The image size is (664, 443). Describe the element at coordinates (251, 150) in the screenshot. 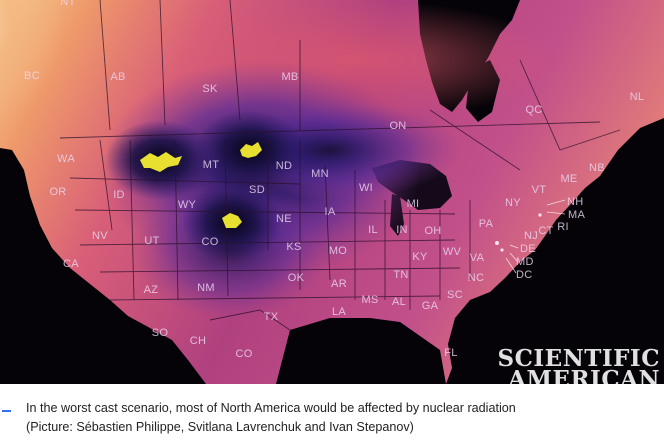

I see `silo-field-north-dakota` at that location.